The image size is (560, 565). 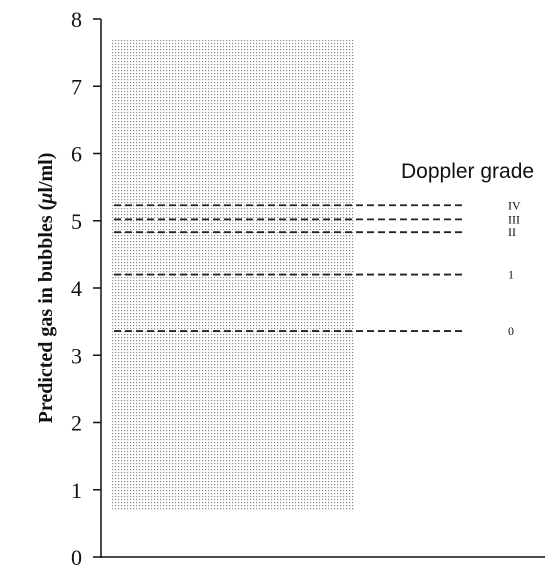 I want to click on y-tick-label: 7, so click(x=76, y=86).